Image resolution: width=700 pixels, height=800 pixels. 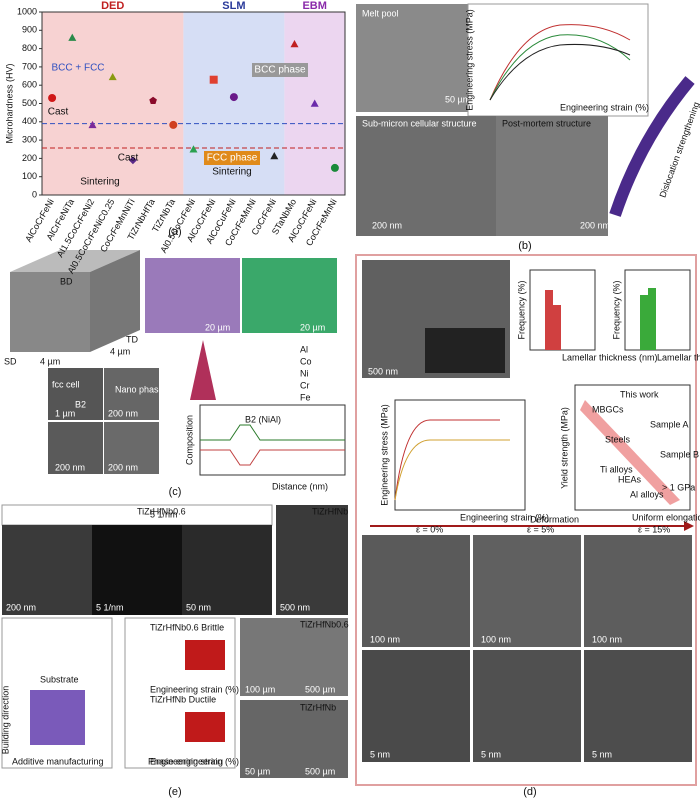 What do you see at coordinates (29, 66) in the screenshot?
I see `y-tick-label: 700` at bounding box center [29, 66].